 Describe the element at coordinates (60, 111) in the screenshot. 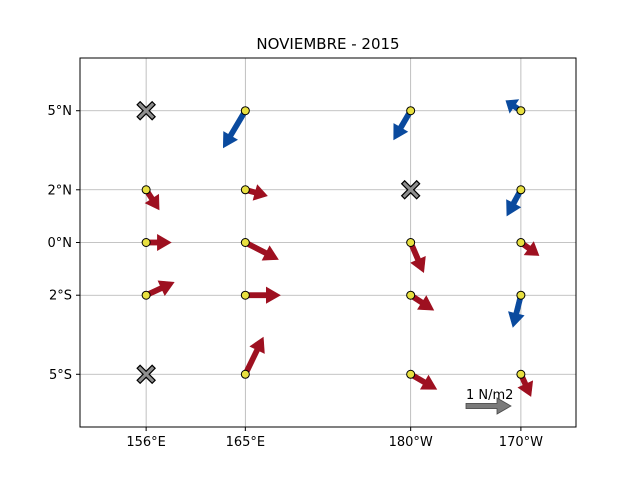

I see `y-tick-label: 5°N` at that location.